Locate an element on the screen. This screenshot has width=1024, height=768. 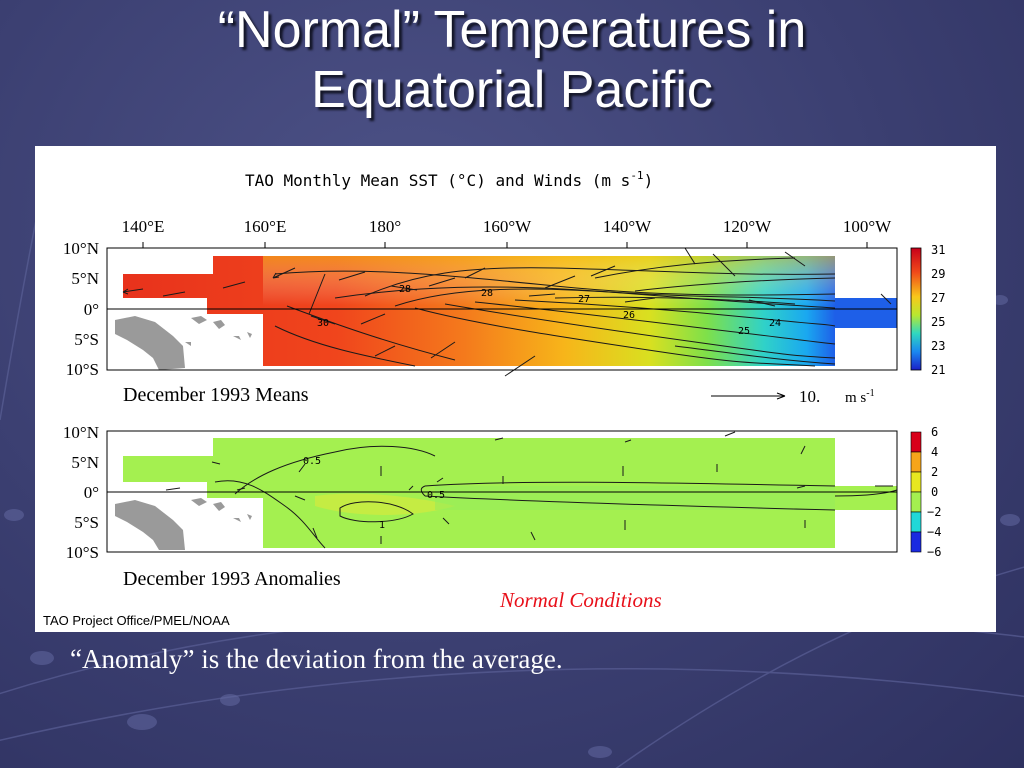
title-line-2: Equatorial Pacific is located at coordinates (512, 90).